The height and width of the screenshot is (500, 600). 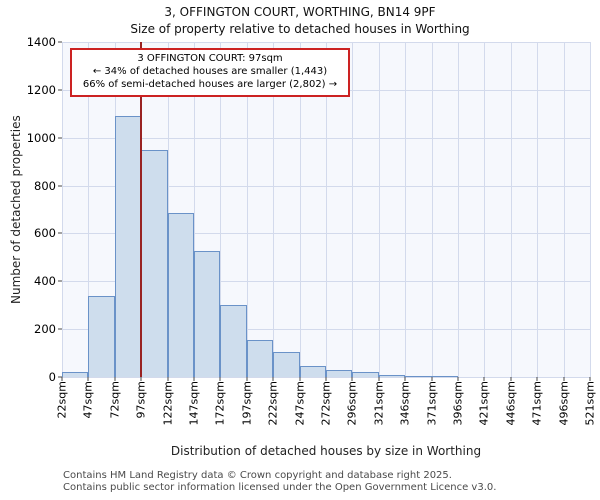 I want to click on x-tick-label: 272sqm, so click(x=326, y=403).